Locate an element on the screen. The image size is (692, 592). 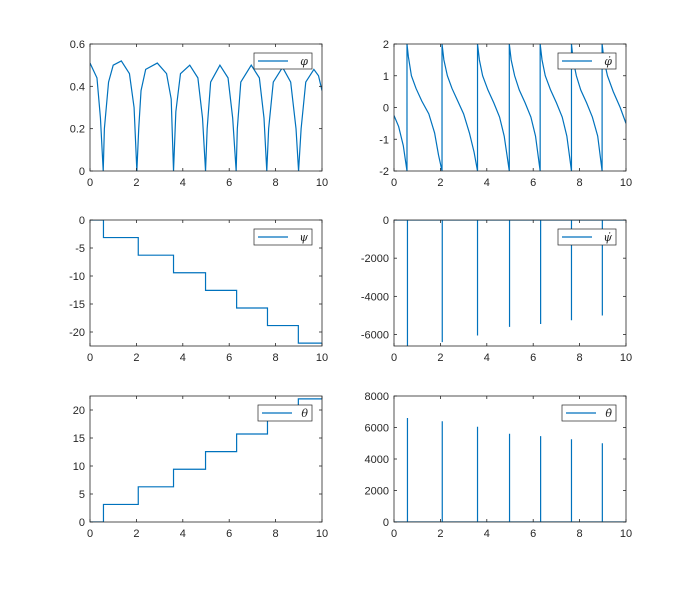
legend: φ is located at coordinates (283, 61).